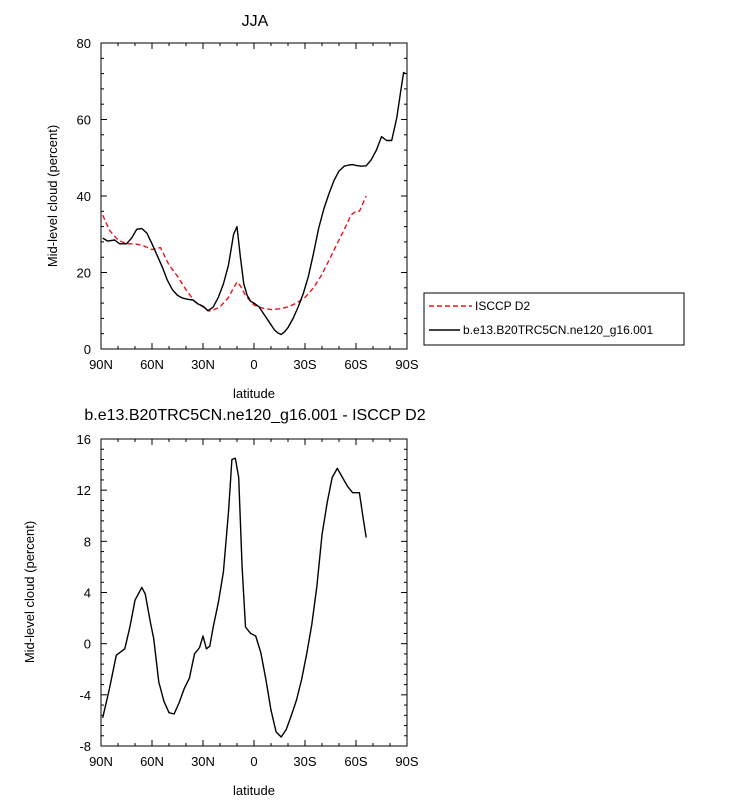 Image resolution: width=733 pixels, height=802 pixels. I want to click on bottom-y-tick-label: 8, so click(87, 541).